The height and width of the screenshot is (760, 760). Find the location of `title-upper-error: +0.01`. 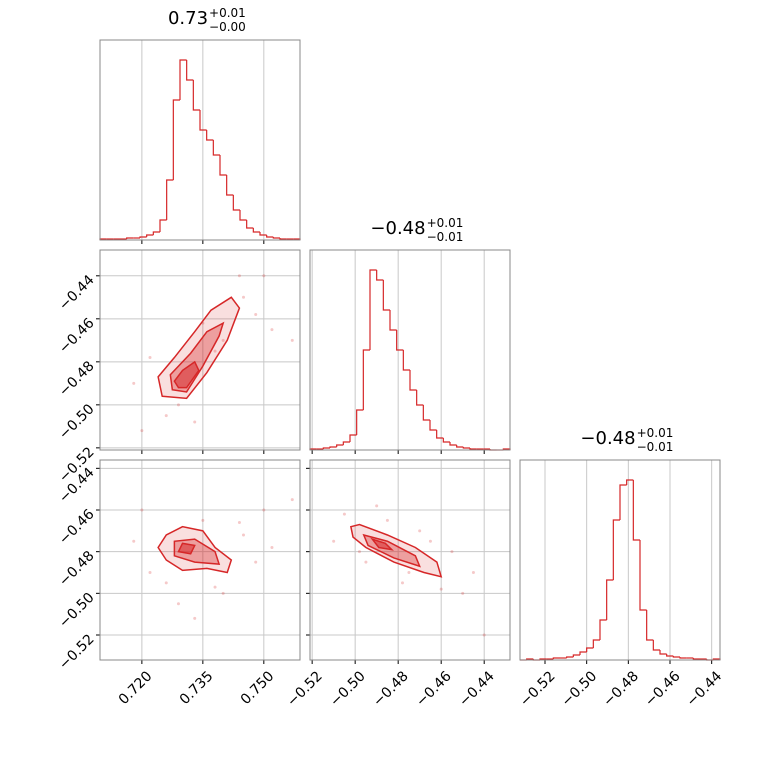

title-upper-error: +0.01 is located at coordinates (445, 223).